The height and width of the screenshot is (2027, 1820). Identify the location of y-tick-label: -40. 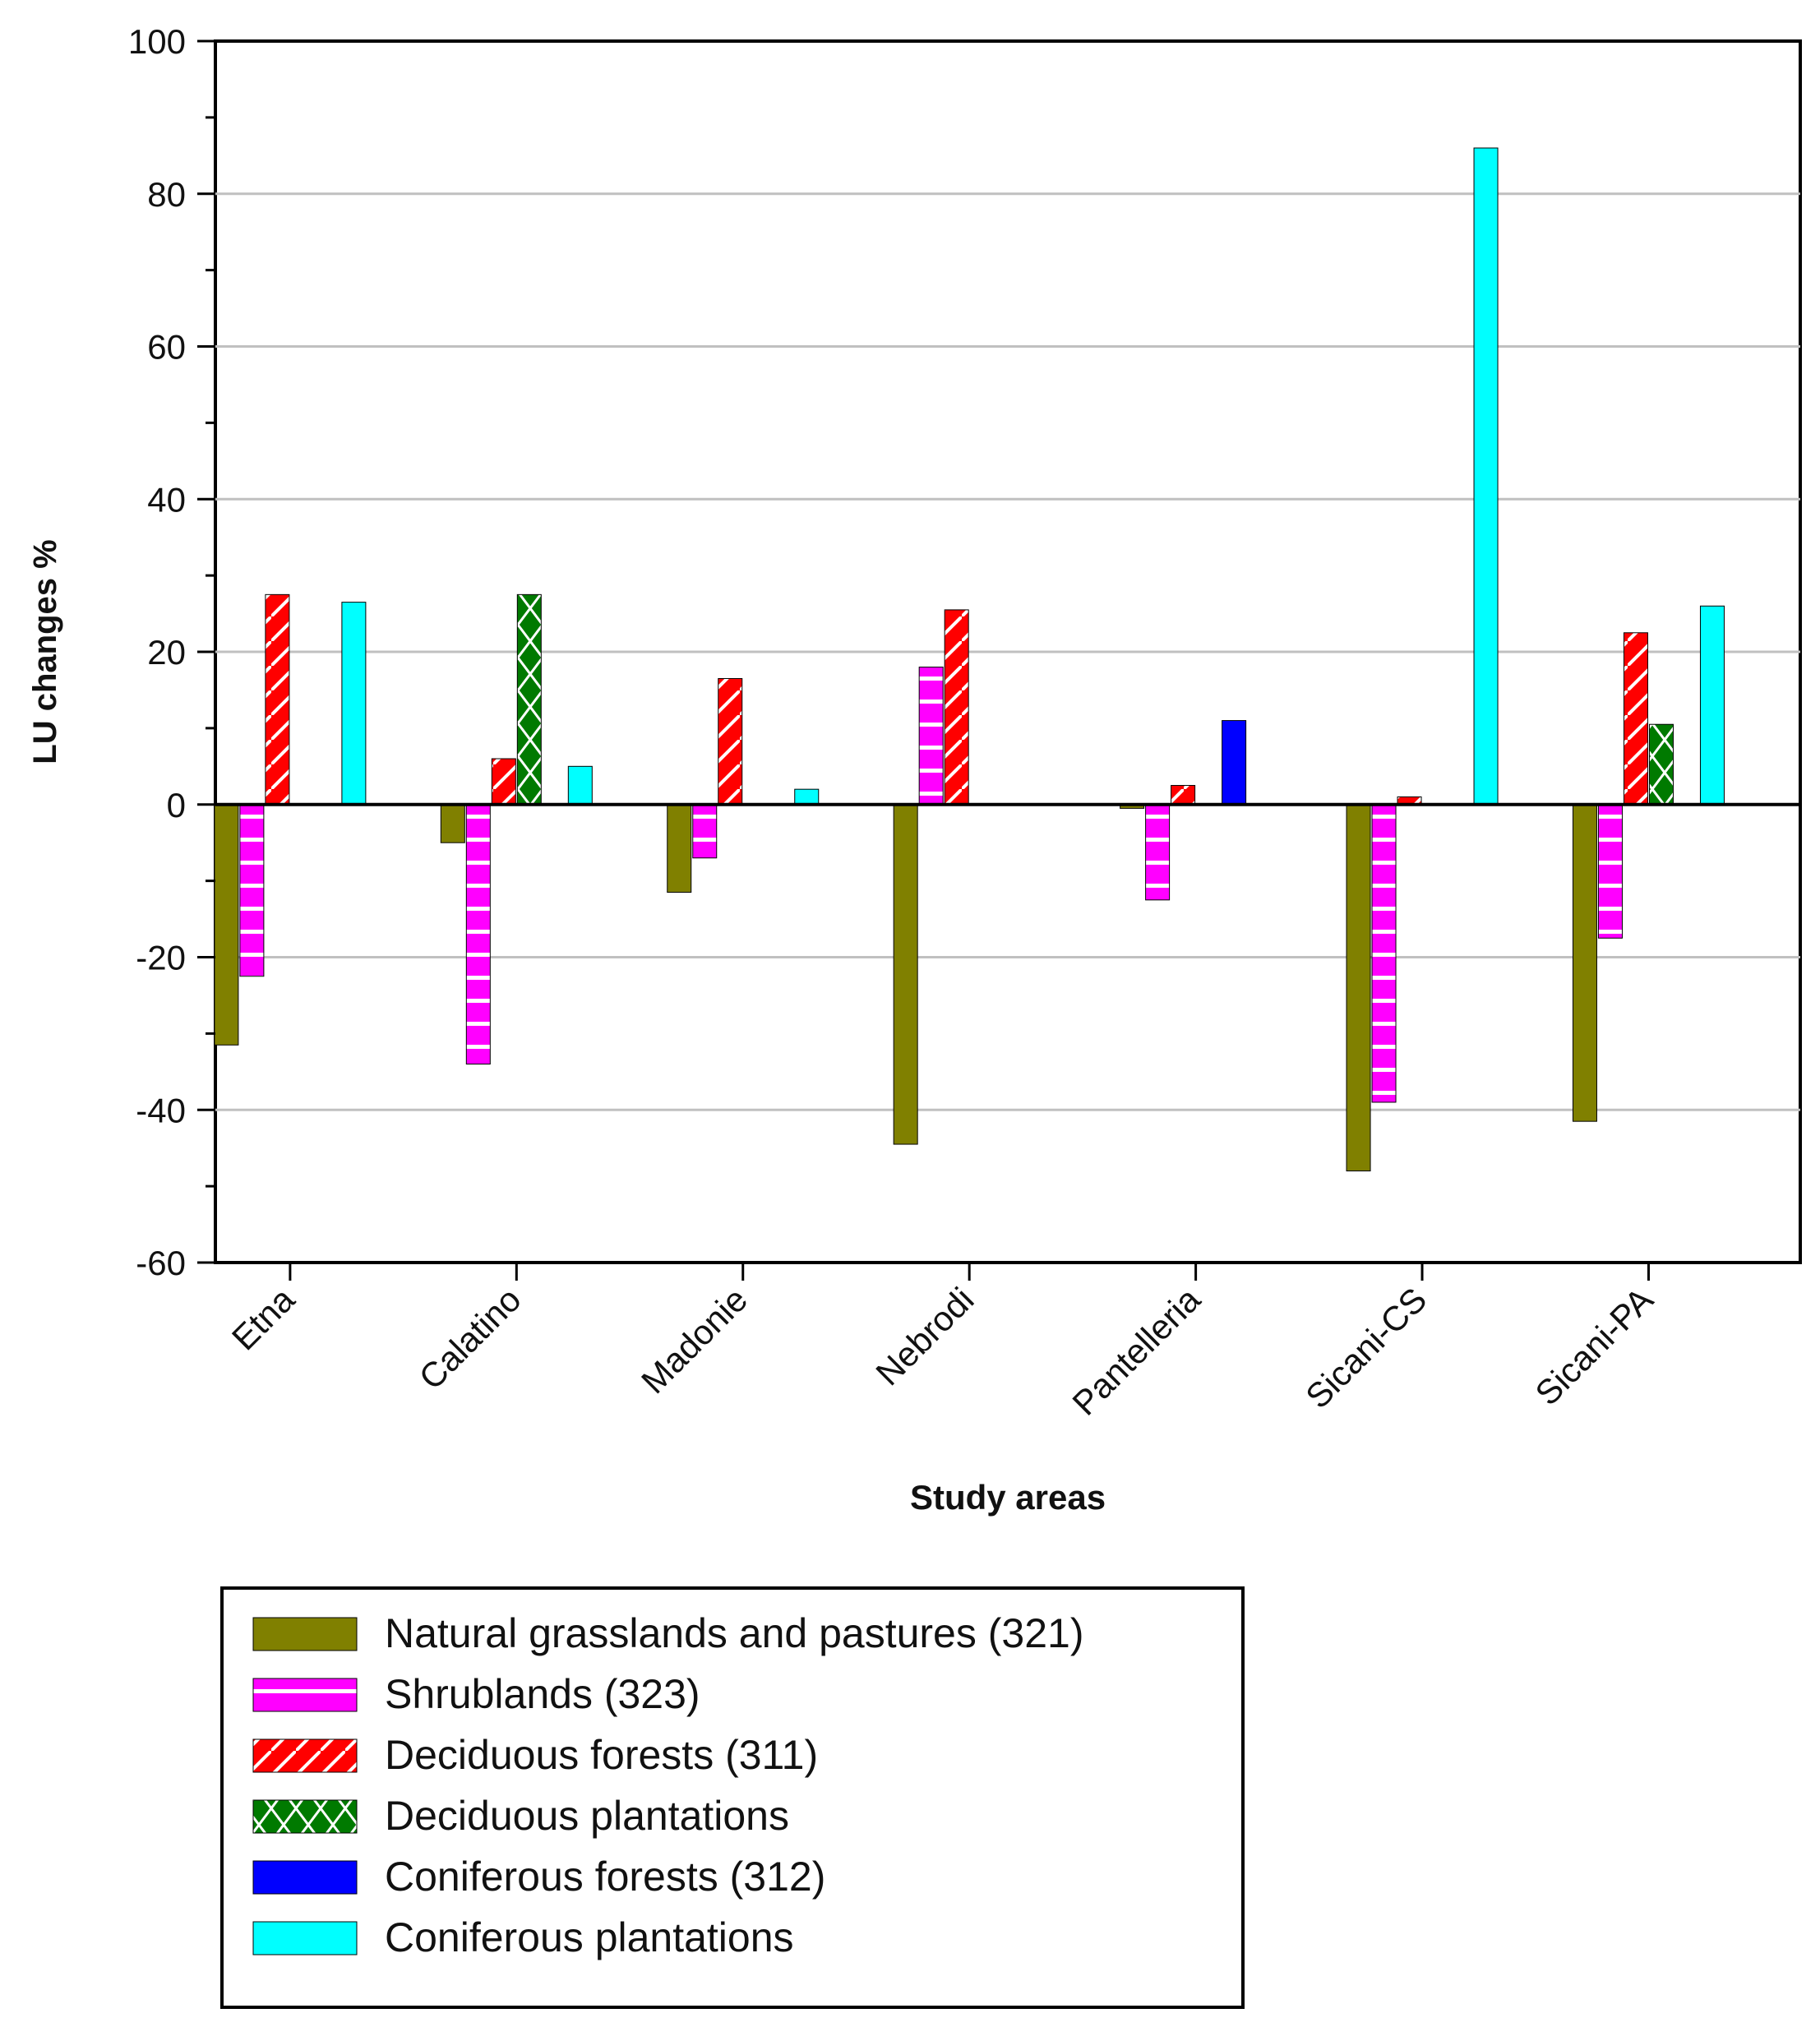
(161, 1110).